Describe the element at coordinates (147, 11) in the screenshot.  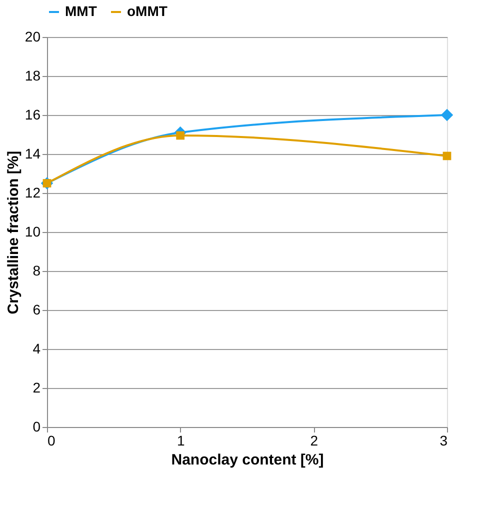
I see `legend-label: oMMT` at that location.